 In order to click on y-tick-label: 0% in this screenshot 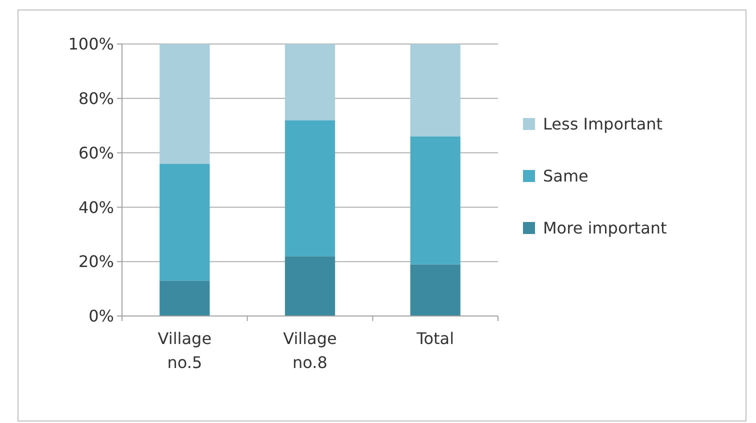, I will do `click(101, 316)`.